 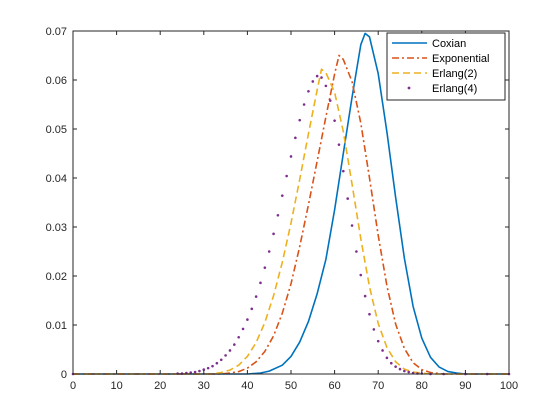 What do you see at coordinates (56, 130) in the screenshot?
I see `y-tick-label: 0.05` at bounding box center [56, 130].